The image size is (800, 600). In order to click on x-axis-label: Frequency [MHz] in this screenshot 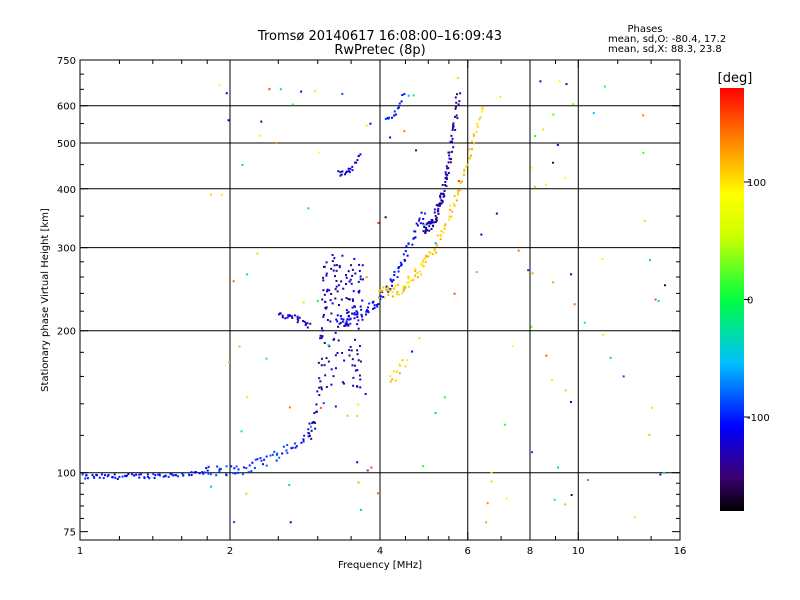, I will do `click(380, 565)`.